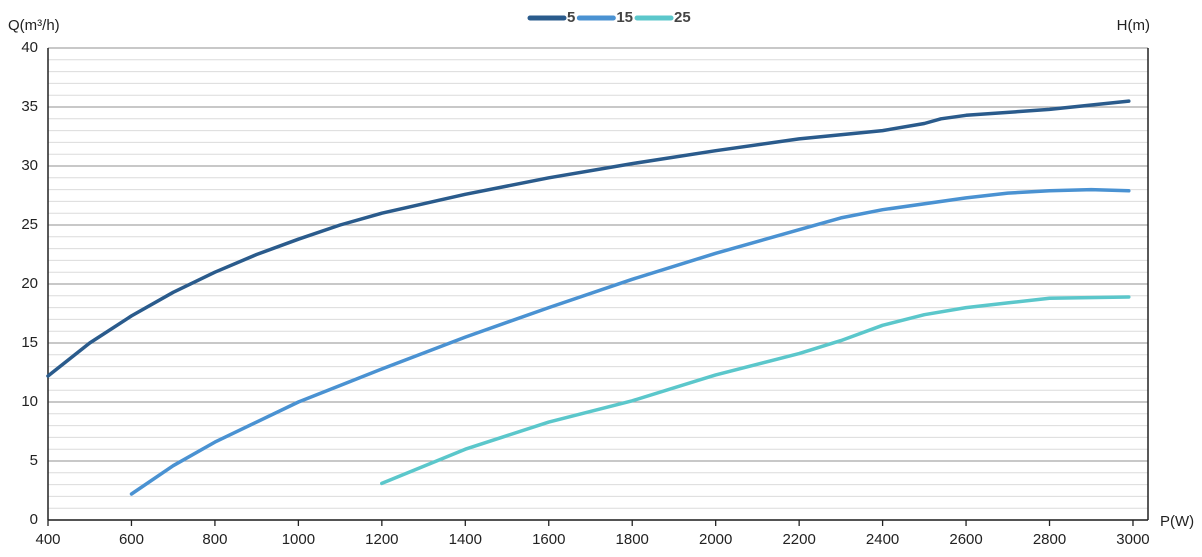 This screenshot has height=557, width=1202. What do you see at coordinates (632, 539) in the screenshot?
I see `x-tick-label: 1800` at bounding box center [632, 539].